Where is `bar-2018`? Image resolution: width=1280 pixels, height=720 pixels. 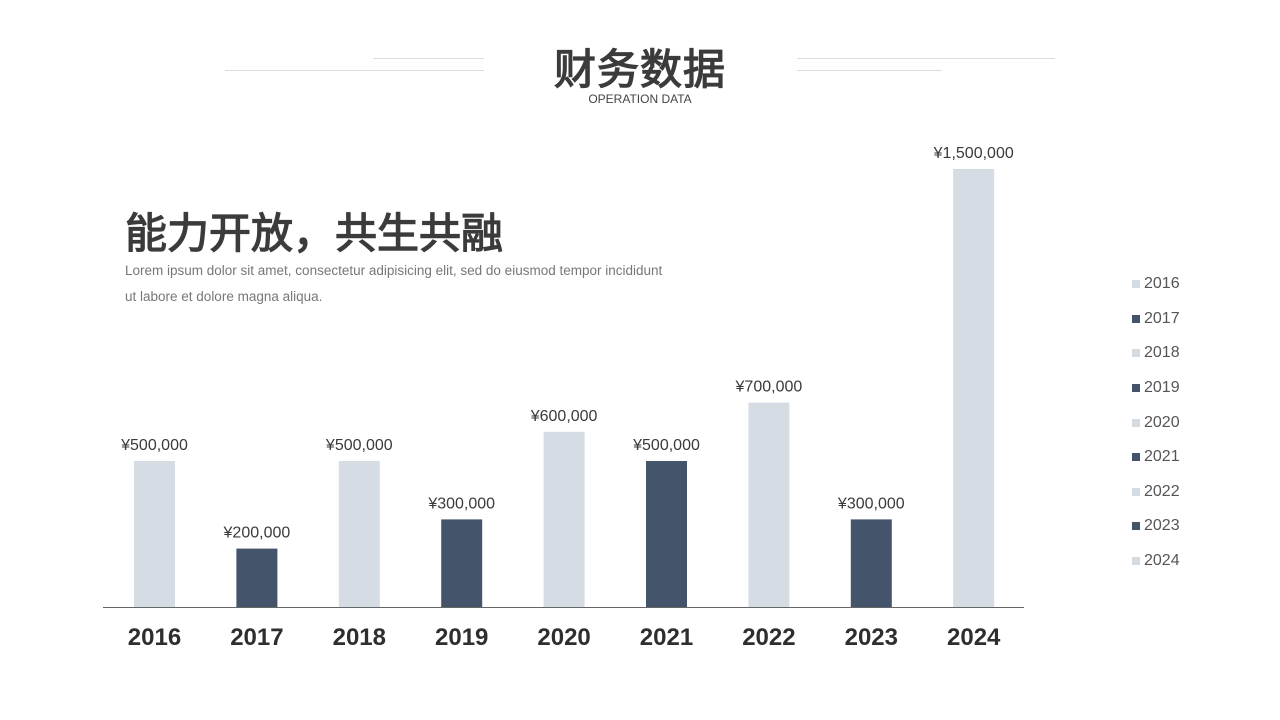
bar-2018 is located at coordinates (359, 534).